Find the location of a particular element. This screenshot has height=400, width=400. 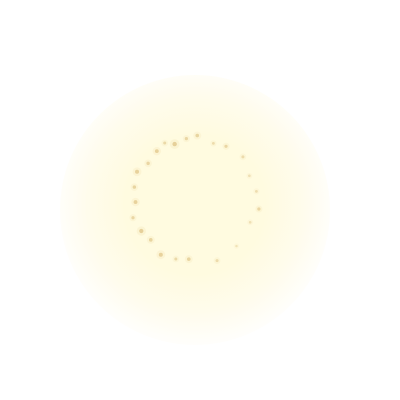

sparkle-halo is located at coordinates (236, 246).